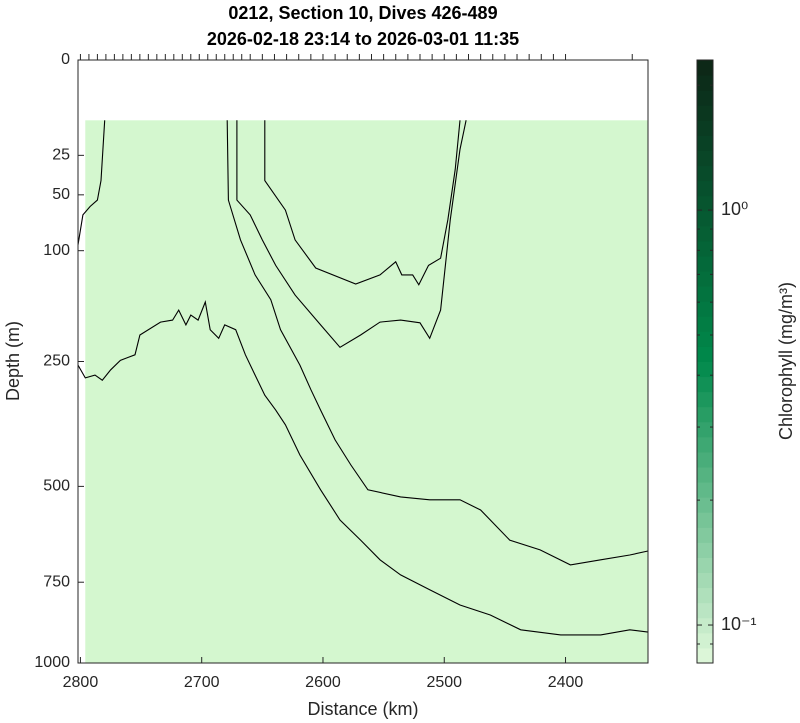  What do you see at coordinates (56, 486) in the screenshot?
I see `y-tick-label: 500` at bounding box center [56, 486].